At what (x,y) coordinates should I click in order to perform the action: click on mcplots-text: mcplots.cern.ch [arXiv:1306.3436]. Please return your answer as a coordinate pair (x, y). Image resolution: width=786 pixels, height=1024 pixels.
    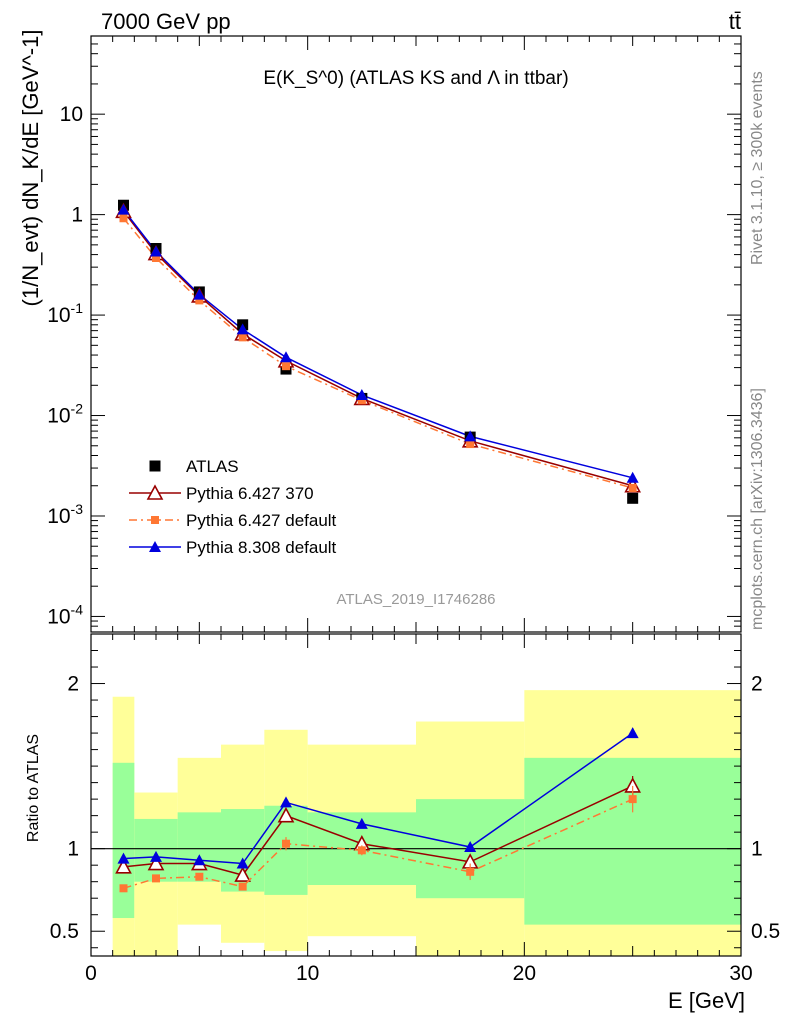
    Looking at the image, I should click on (757, 509).